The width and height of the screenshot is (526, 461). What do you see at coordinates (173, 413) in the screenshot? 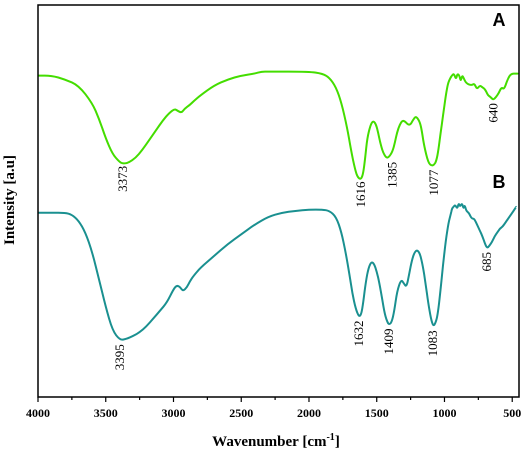
I see `x-tick-label: 3000` at bounding box center [173, 413].